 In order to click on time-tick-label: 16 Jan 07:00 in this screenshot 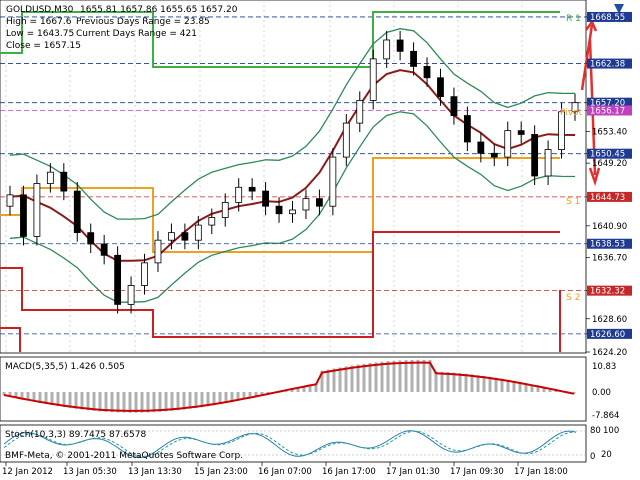, I will do `click(285, 472)`.